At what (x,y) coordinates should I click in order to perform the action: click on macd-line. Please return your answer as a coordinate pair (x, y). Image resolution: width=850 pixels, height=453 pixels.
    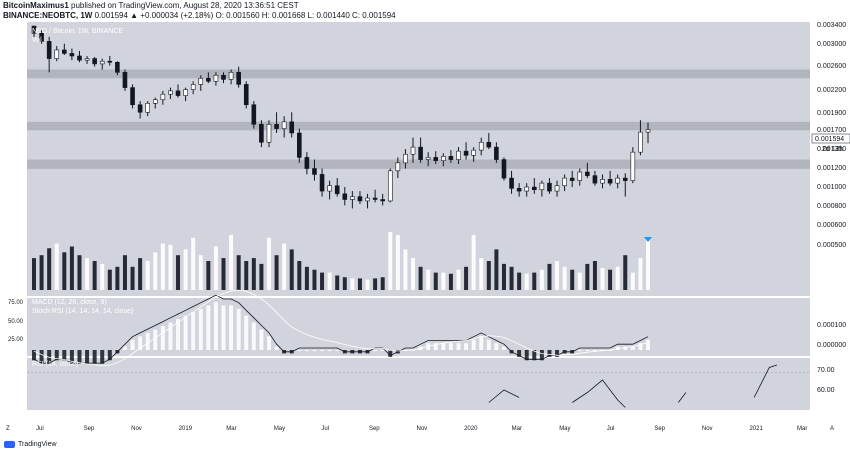
    Looking at the image, I should click on (341, 329).